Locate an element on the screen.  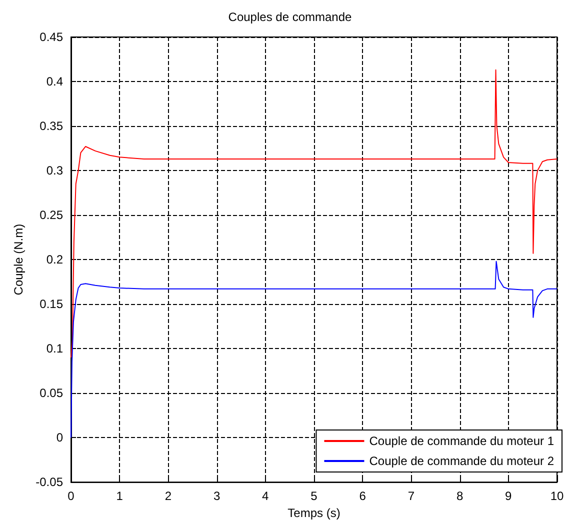
y-axis-title: Couple (N.m) is located at coordinates (19, 260).